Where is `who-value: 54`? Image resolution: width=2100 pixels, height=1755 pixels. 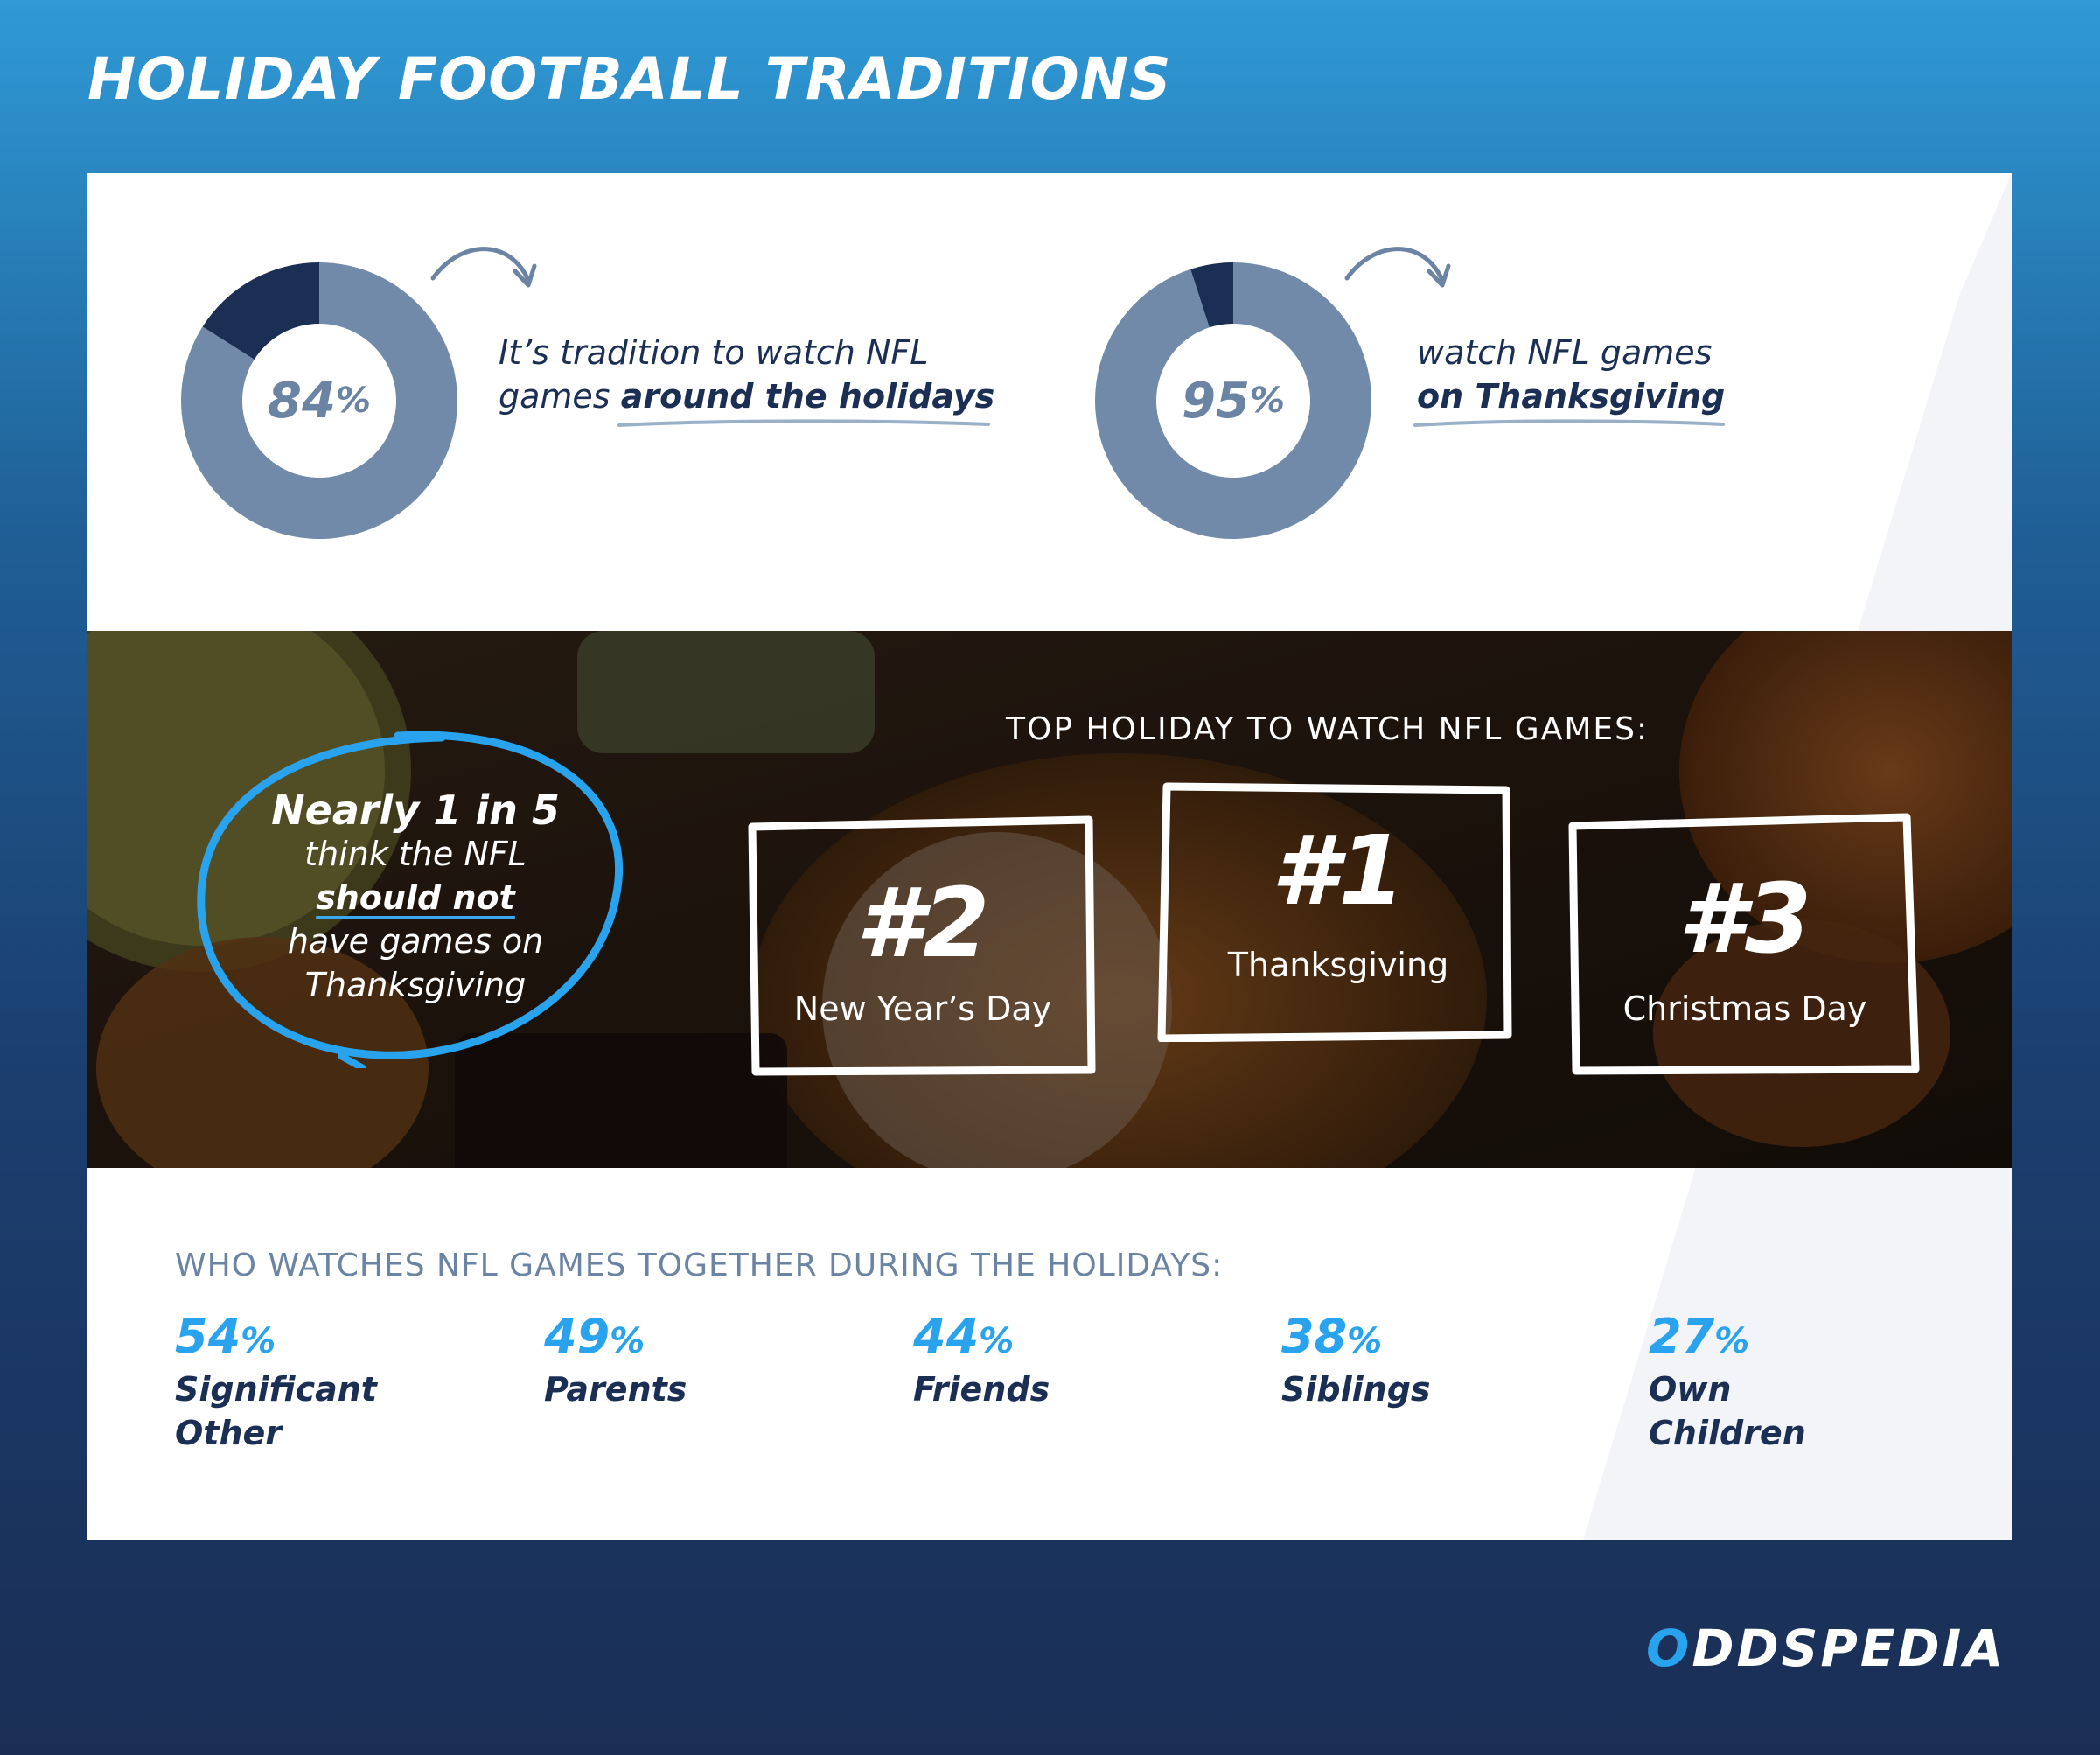
who-value: 54 is located at coordinates (208, 1336).